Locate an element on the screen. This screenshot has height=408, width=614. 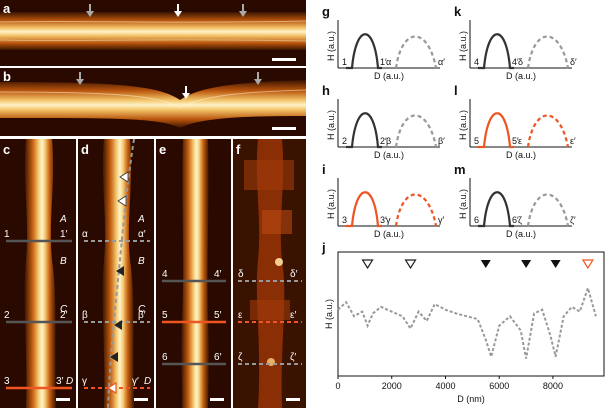
svg-text: 1 is located at coordinates (7, 234).